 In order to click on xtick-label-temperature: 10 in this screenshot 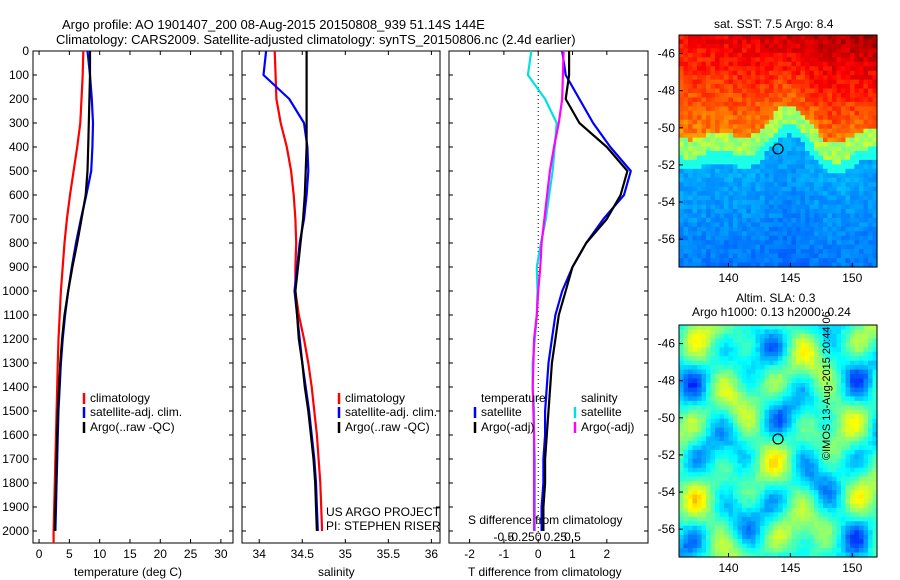, I will do `click(100, 554)`.